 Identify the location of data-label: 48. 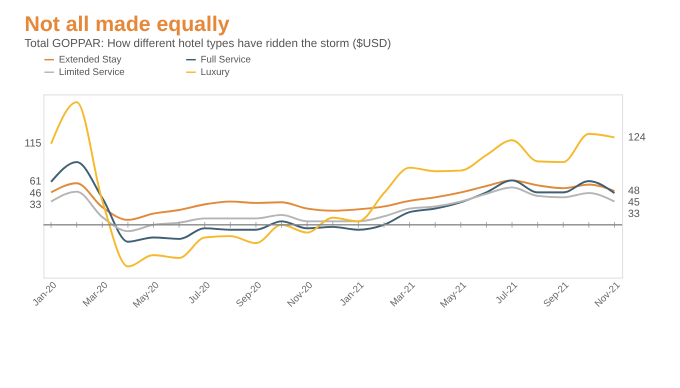
(634, 190).